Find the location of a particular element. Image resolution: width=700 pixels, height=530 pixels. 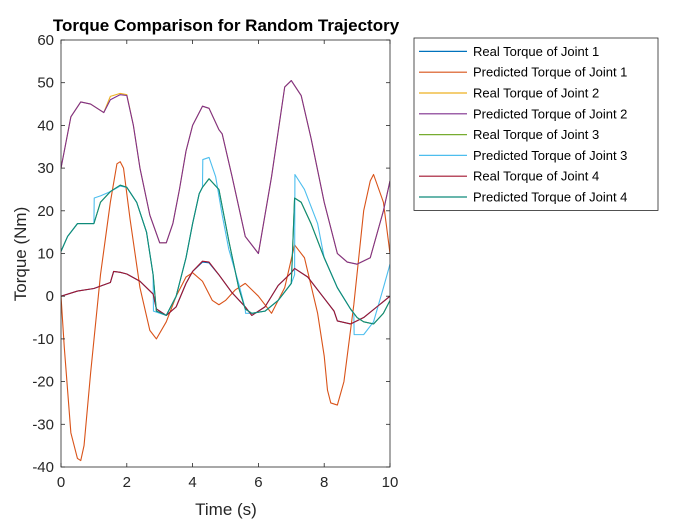

x-tick-label: 8 is located at coordinates (324, 482).